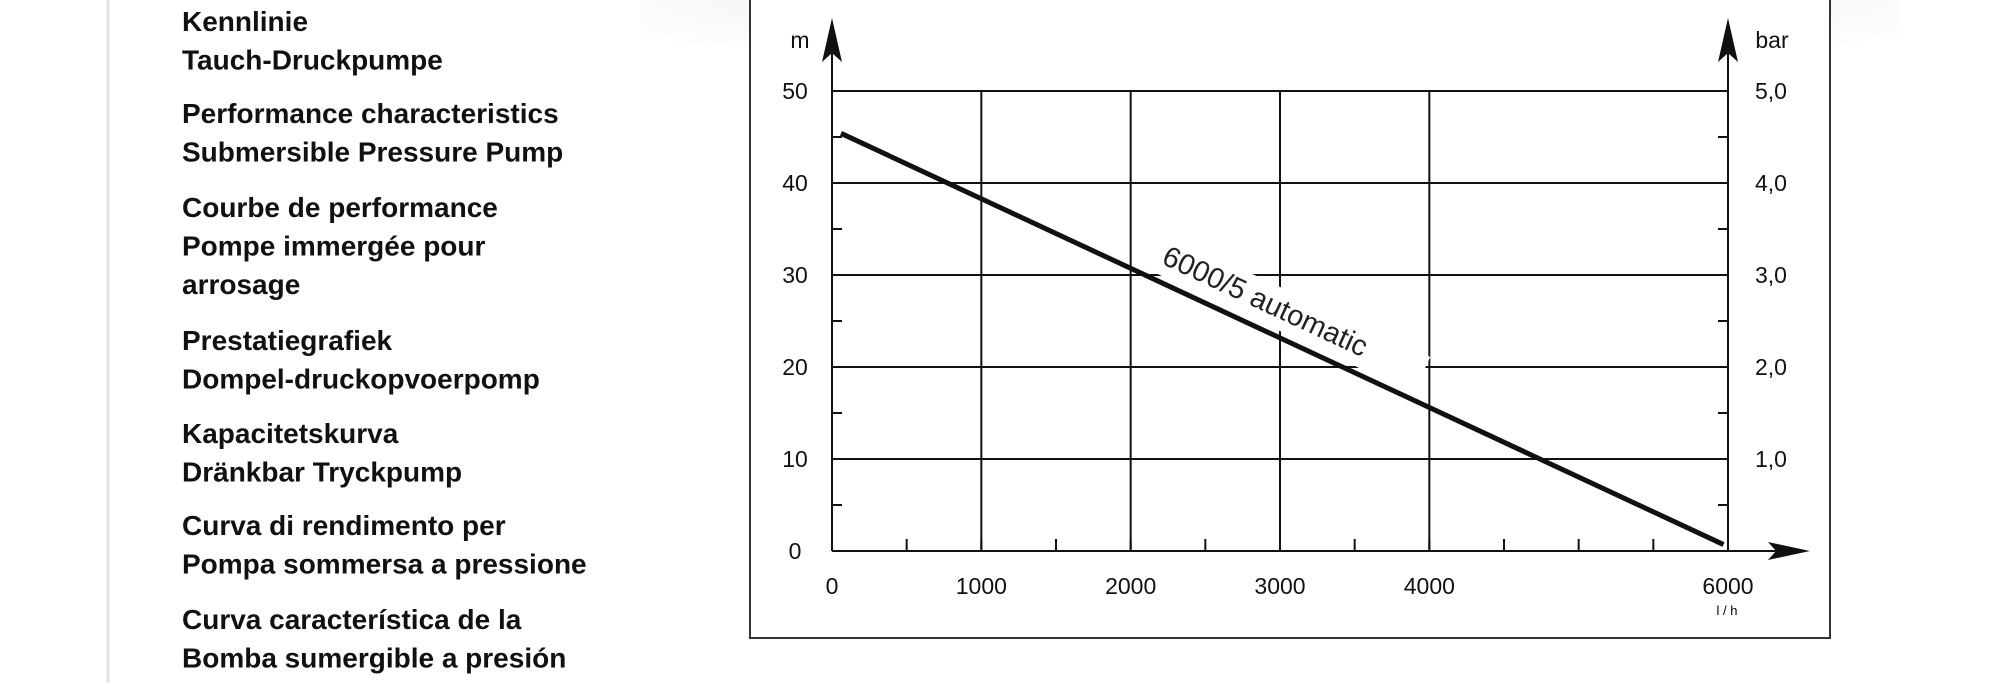 The image size is (2000, 688). I want to click on label-bg, so click(1286, 312).